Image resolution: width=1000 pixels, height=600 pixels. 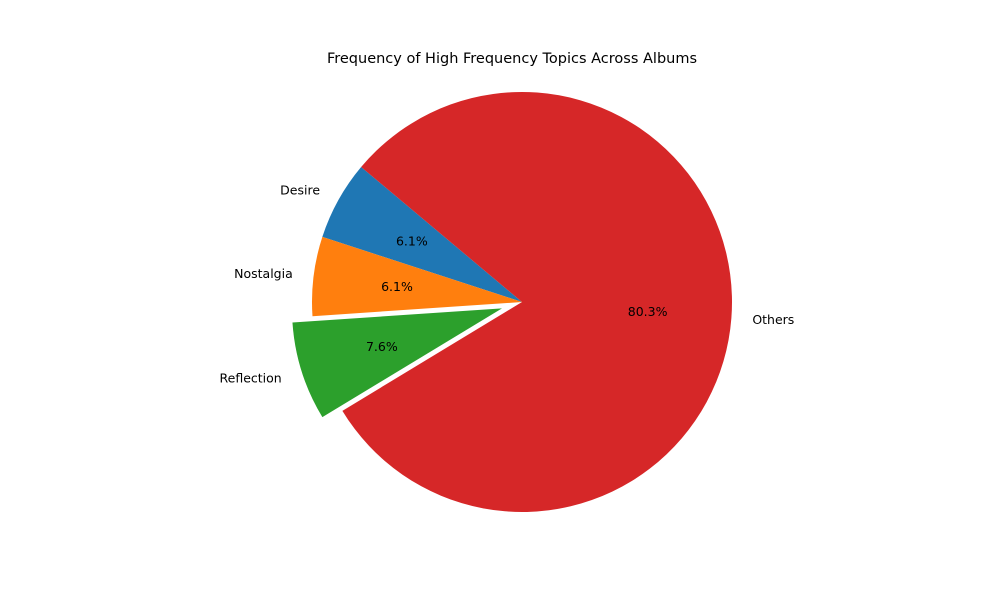 What do you see at coordinates (263, 273) in the screenshot?
I see `slice-label-nostalgia: Nostalgia` at bounding box center [263, 273].